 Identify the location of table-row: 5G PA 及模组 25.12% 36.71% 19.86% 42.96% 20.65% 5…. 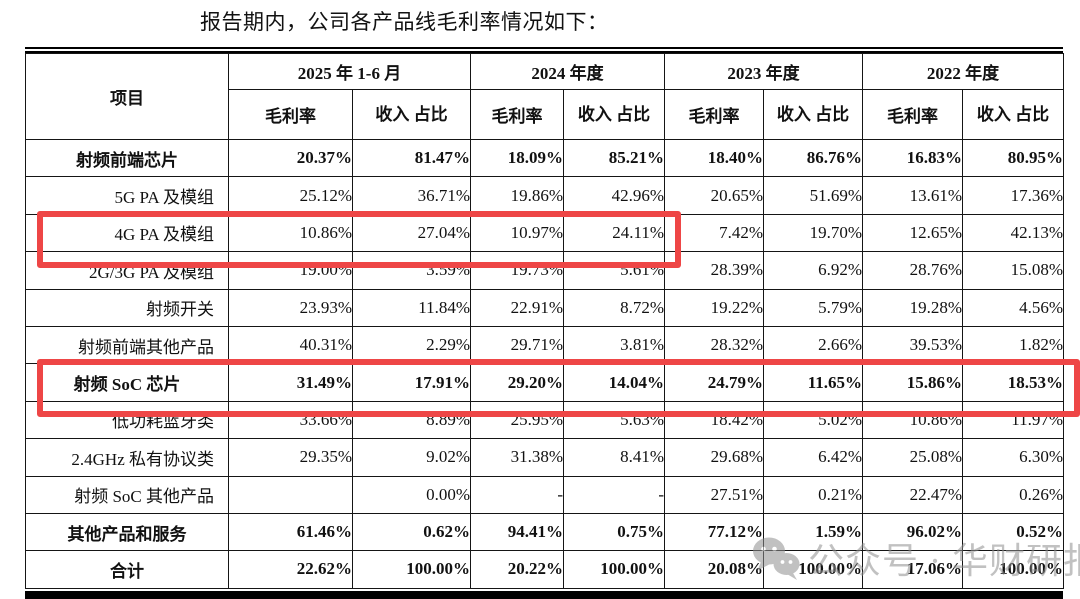
(545, 195).